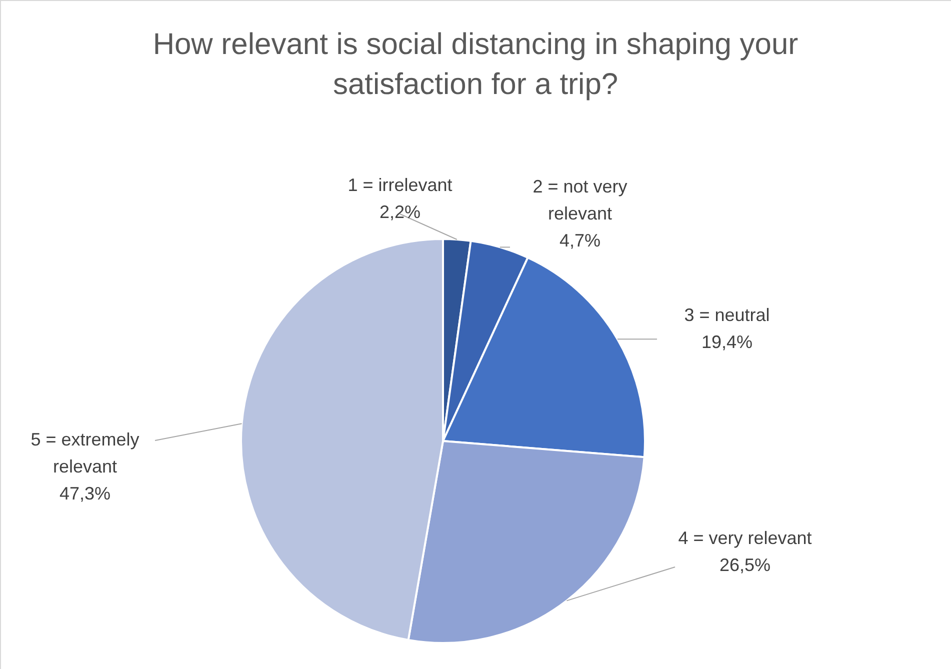 This screenshot has height=669, width=951. I want to click on slice-label: 4 = very relevant, so click(745, 538).